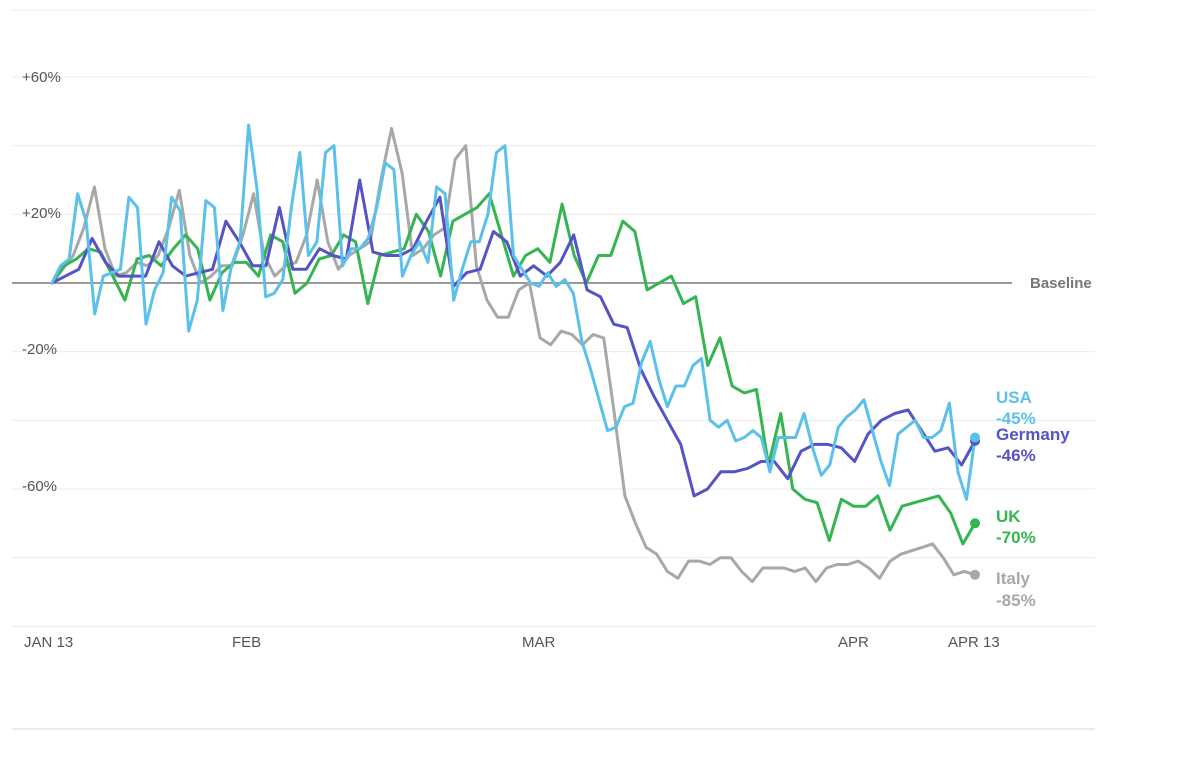  What do you see at coordinates (975, 574) in the screenshot?
I see `italy-end-point` at bounding box center [975, 574].